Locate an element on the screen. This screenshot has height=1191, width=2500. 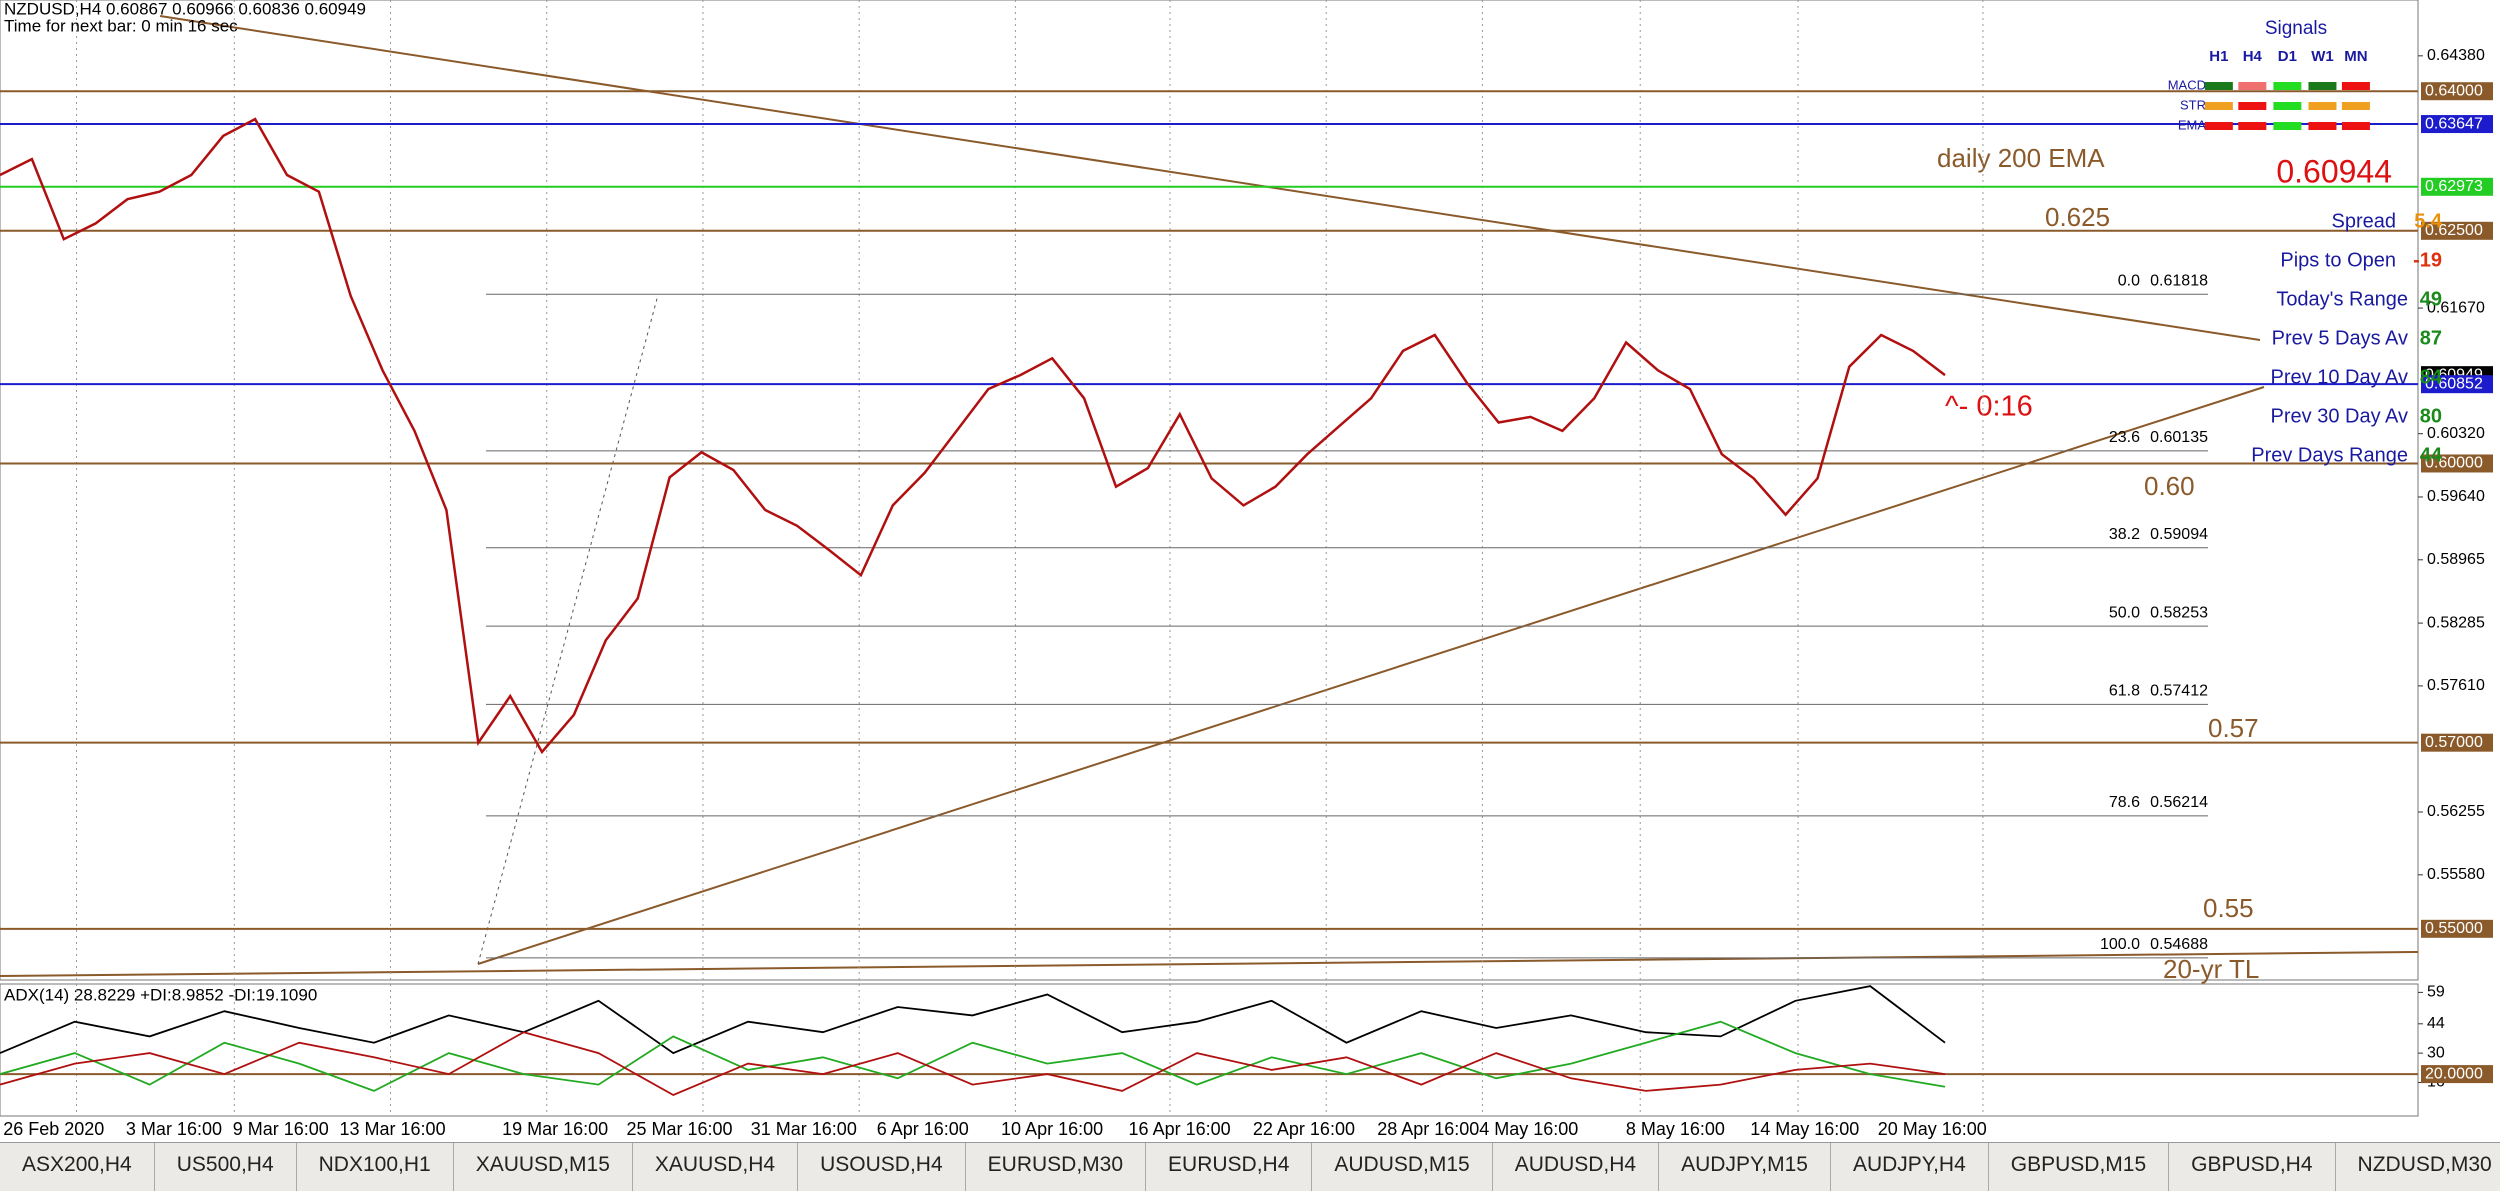
level-box-label: 0.62973 is located at coordinates (2454, 186).